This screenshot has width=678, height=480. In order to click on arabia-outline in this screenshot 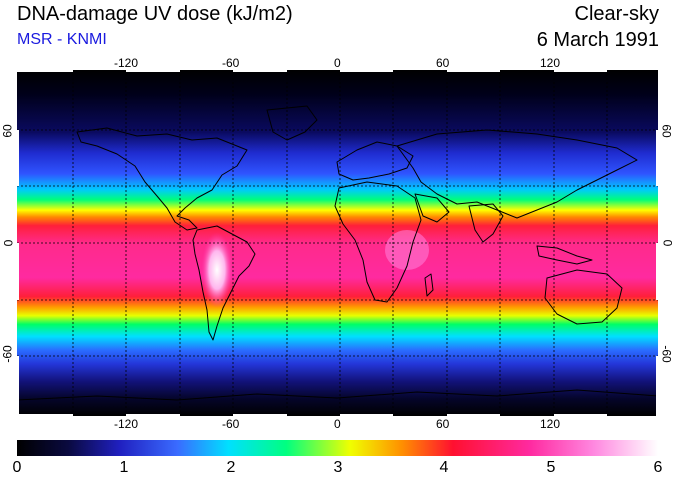, I will do `click(432, 208)`.